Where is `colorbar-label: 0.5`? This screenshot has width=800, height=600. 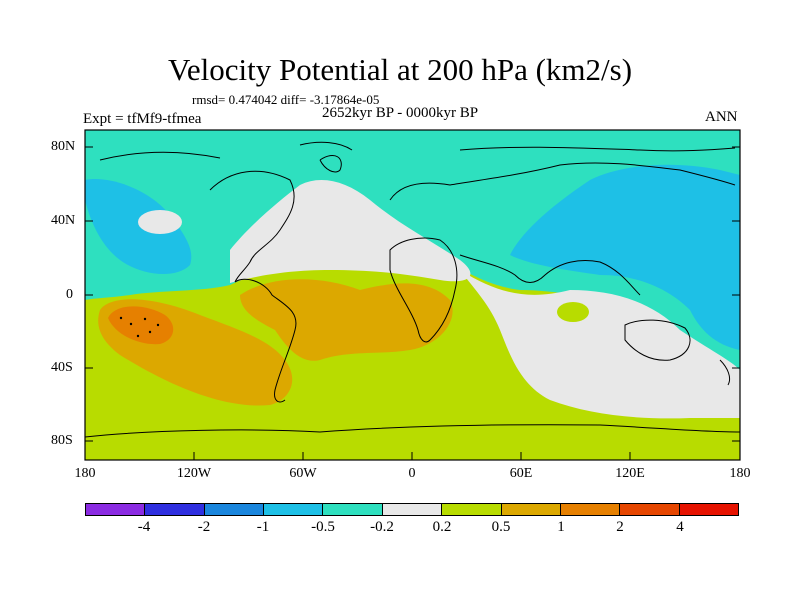 colorbar-label: 0.5 is located at coordinates (501, 527).